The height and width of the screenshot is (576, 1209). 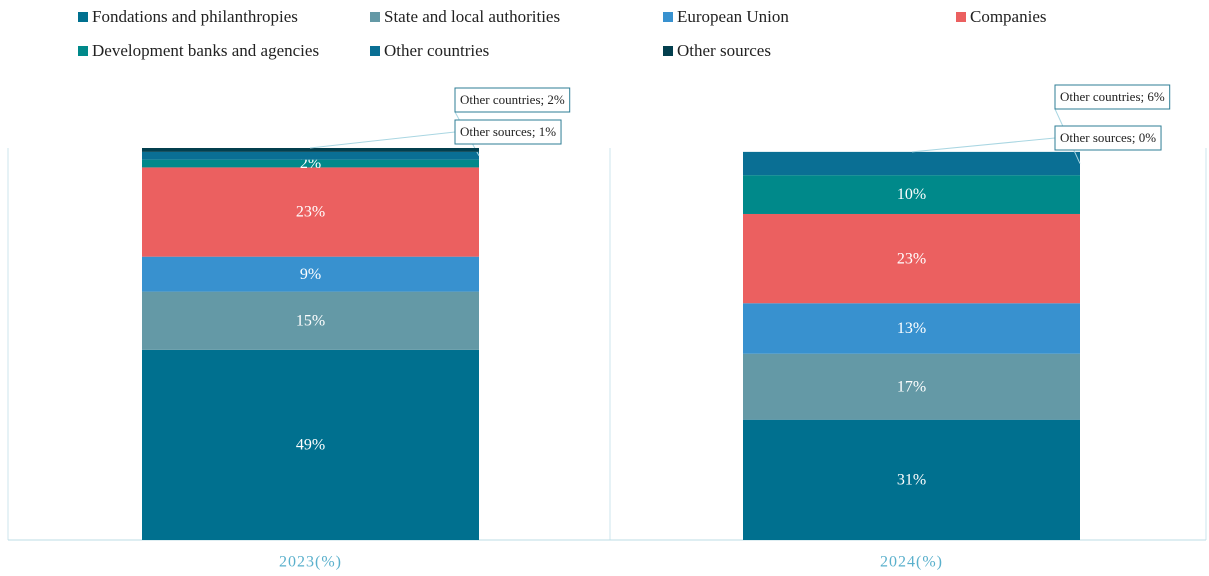 I want to click on legend-label: Other countries, so click(x=436, y=50).